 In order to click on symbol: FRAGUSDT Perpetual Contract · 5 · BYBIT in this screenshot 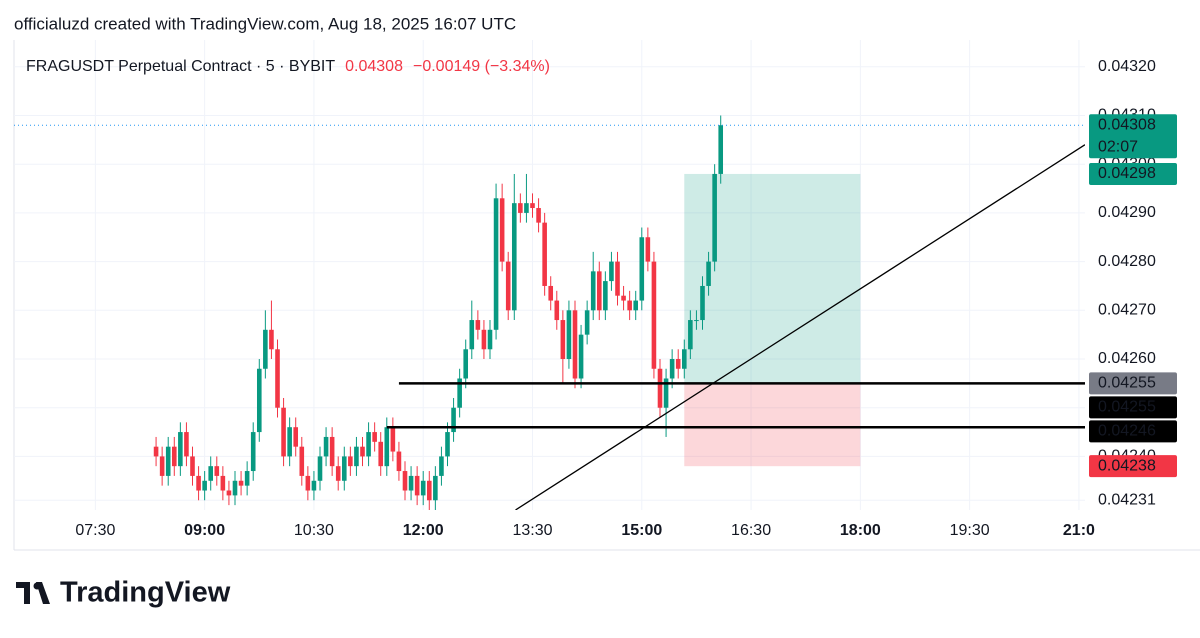, I will do `click(180, 66)`.